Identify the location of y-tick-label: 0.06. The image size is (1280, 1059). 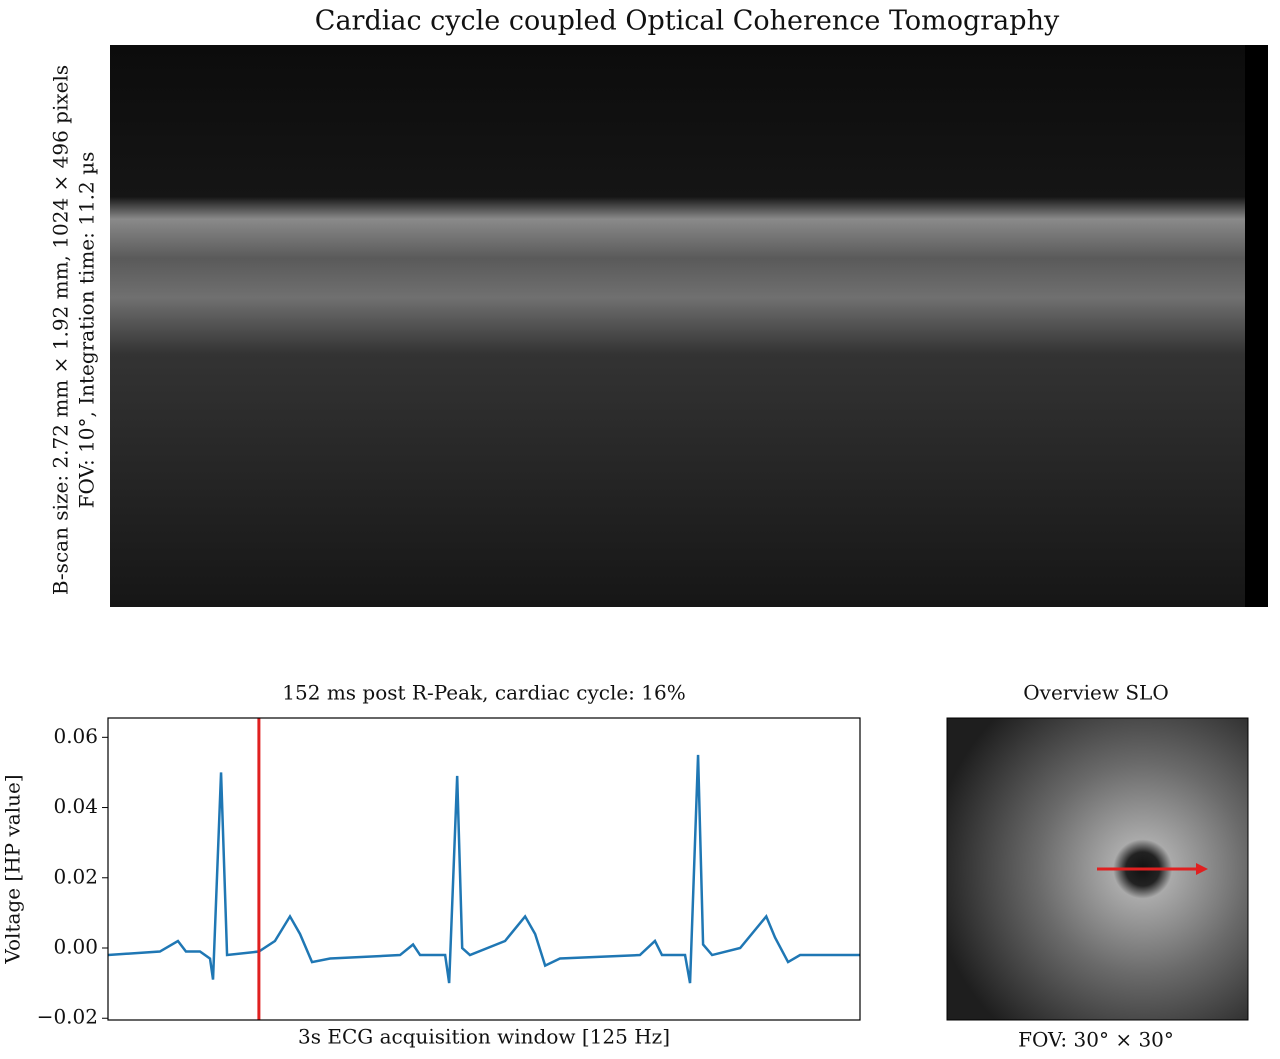
(75, 736).